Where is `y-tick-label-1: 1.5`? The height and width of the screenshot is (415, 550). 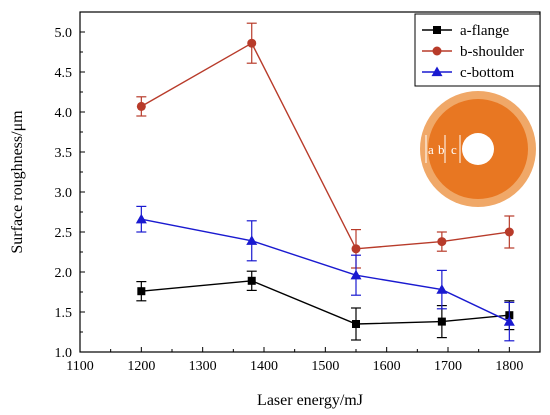
y-tick-label-1: 1.5 is located at coordinates (64, 313).